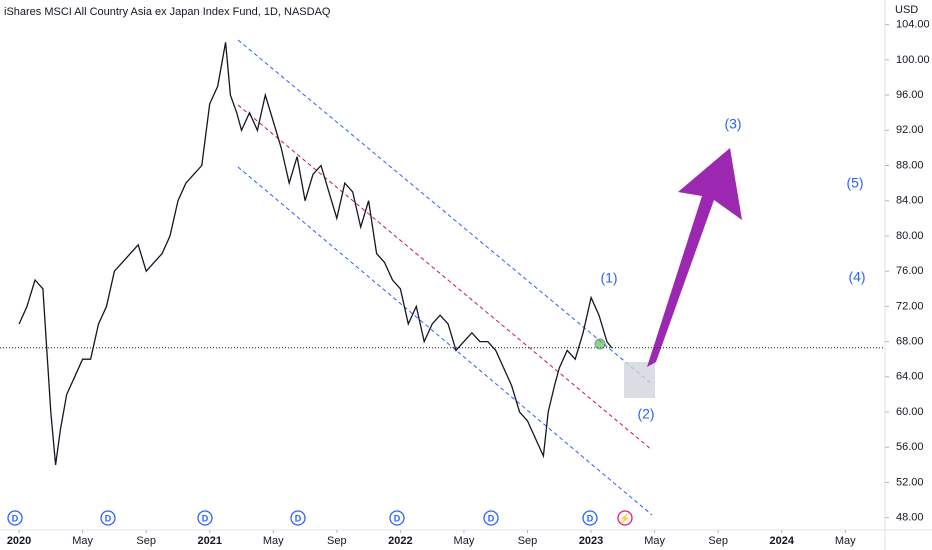 The width and height of the screenshot is (932, 550). I want to click on wave-label: (3), so click(732, 124).